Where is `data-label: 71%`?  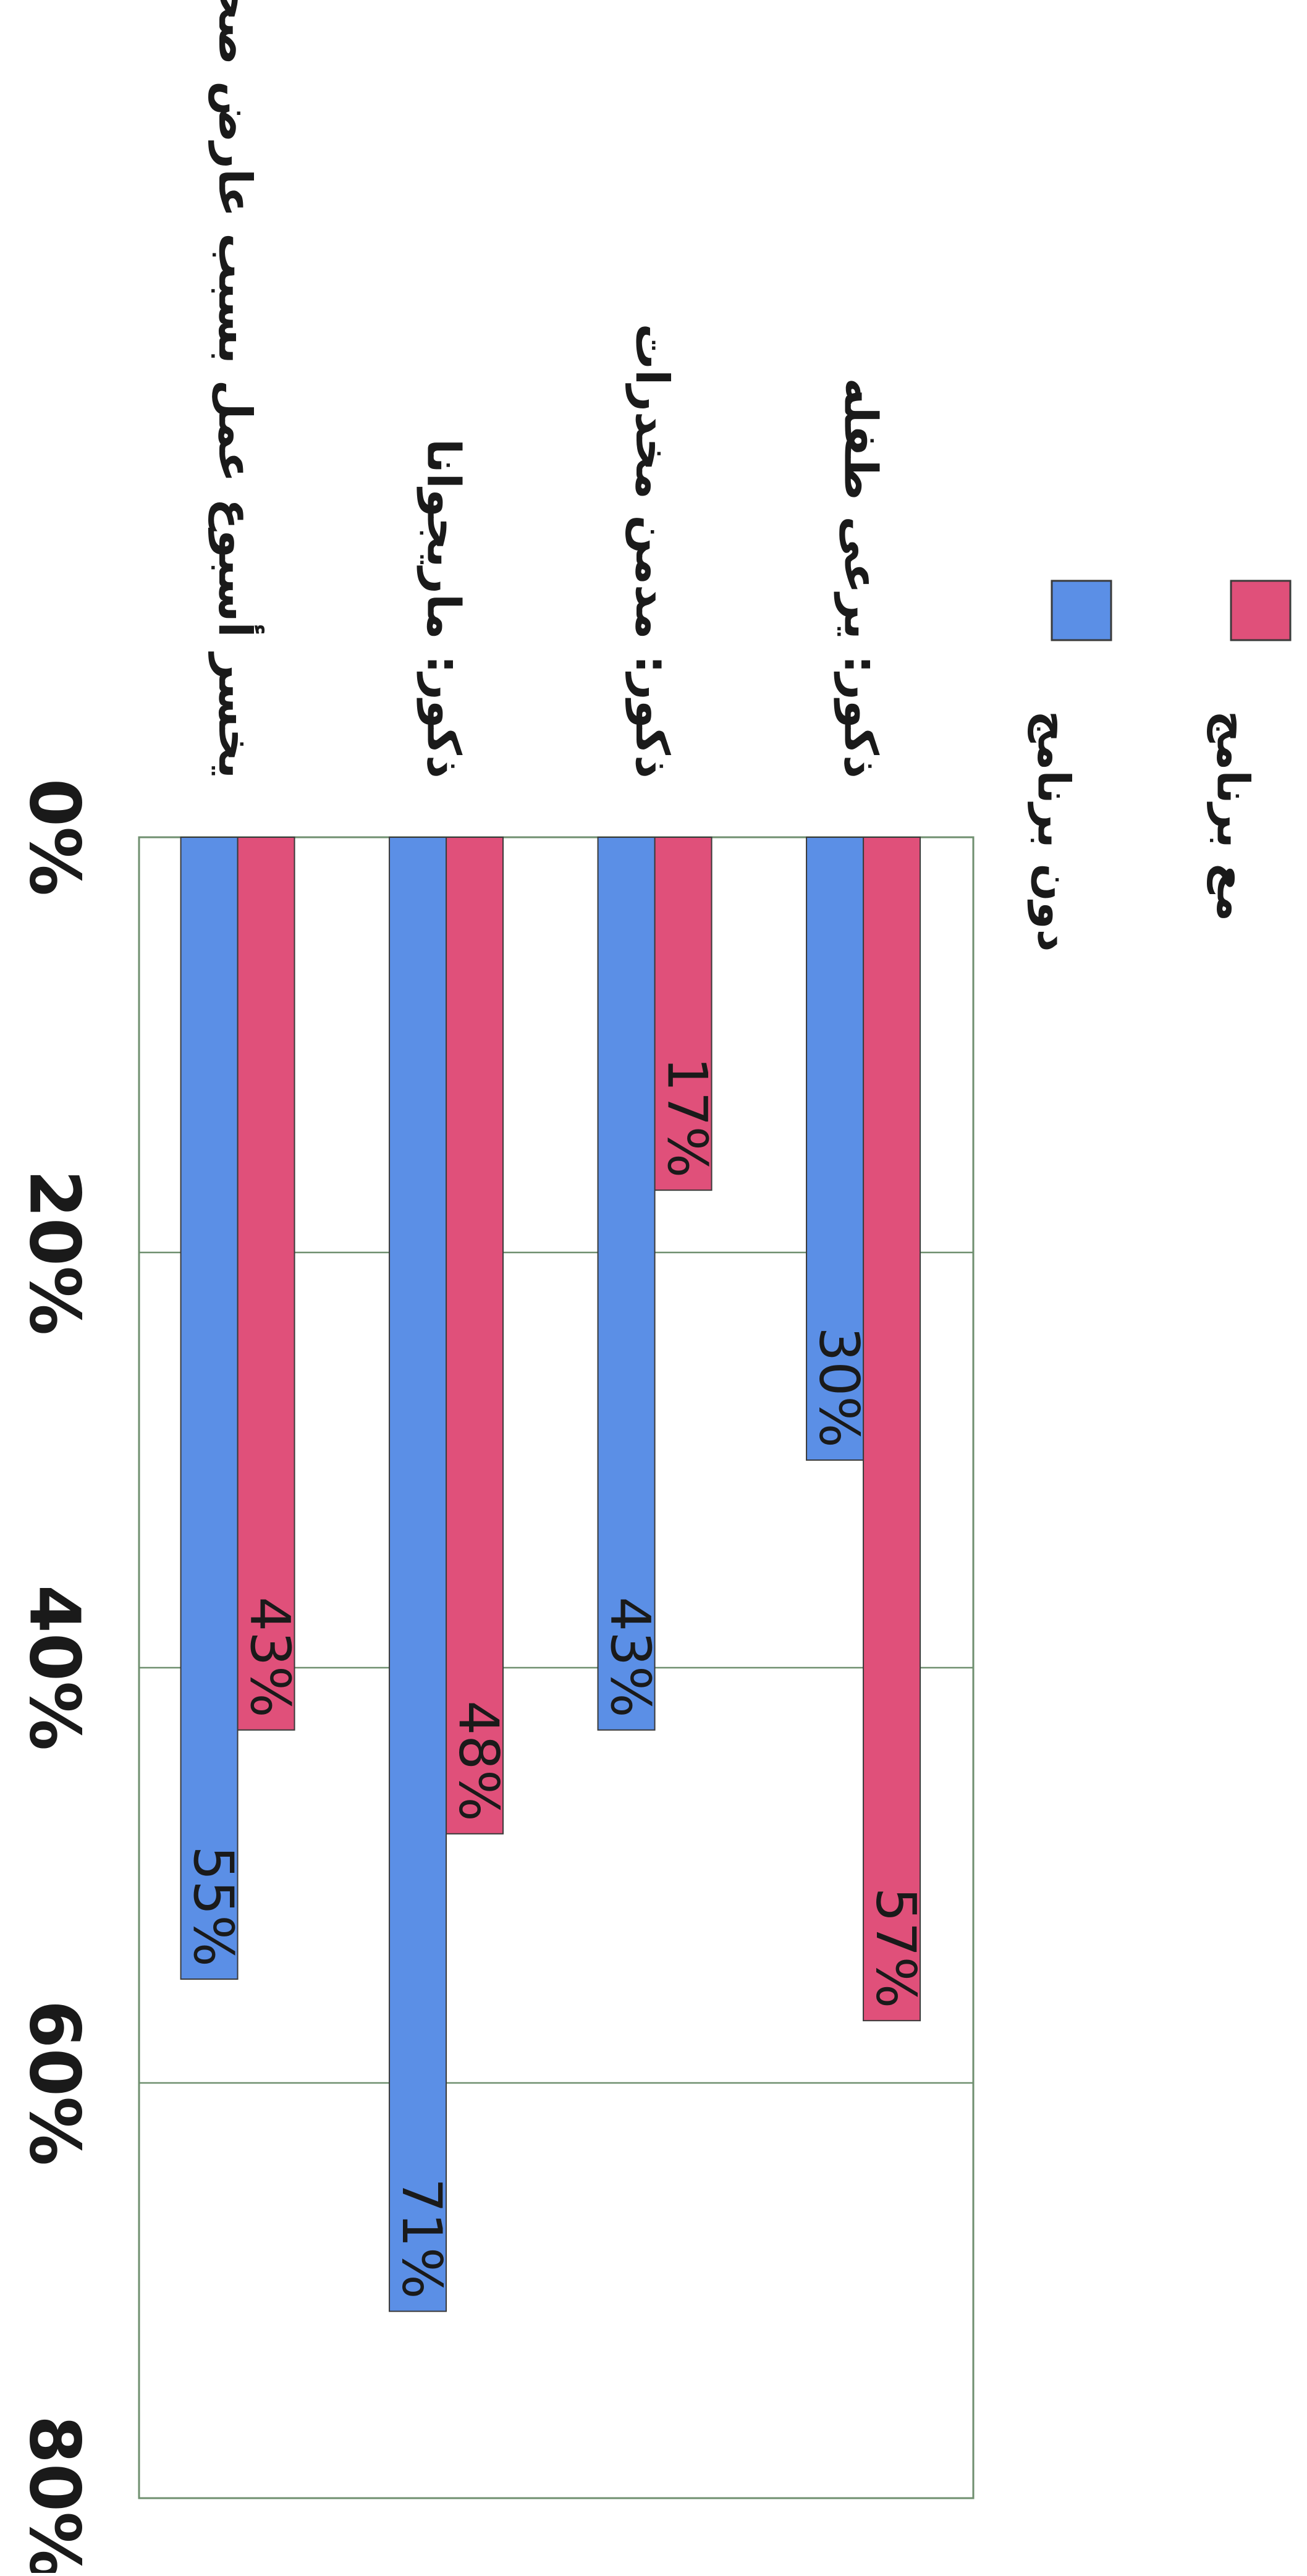
data-label: 71% is located at coordinates (422, 2238).